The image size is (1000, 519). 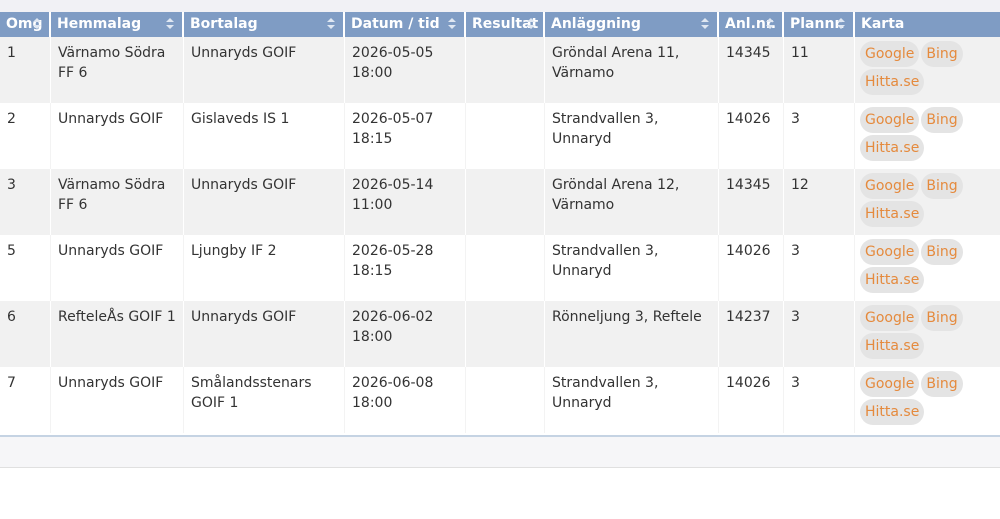 I want to click on col-header-anlaggning: Anläggning, so click(x=632, y=24).